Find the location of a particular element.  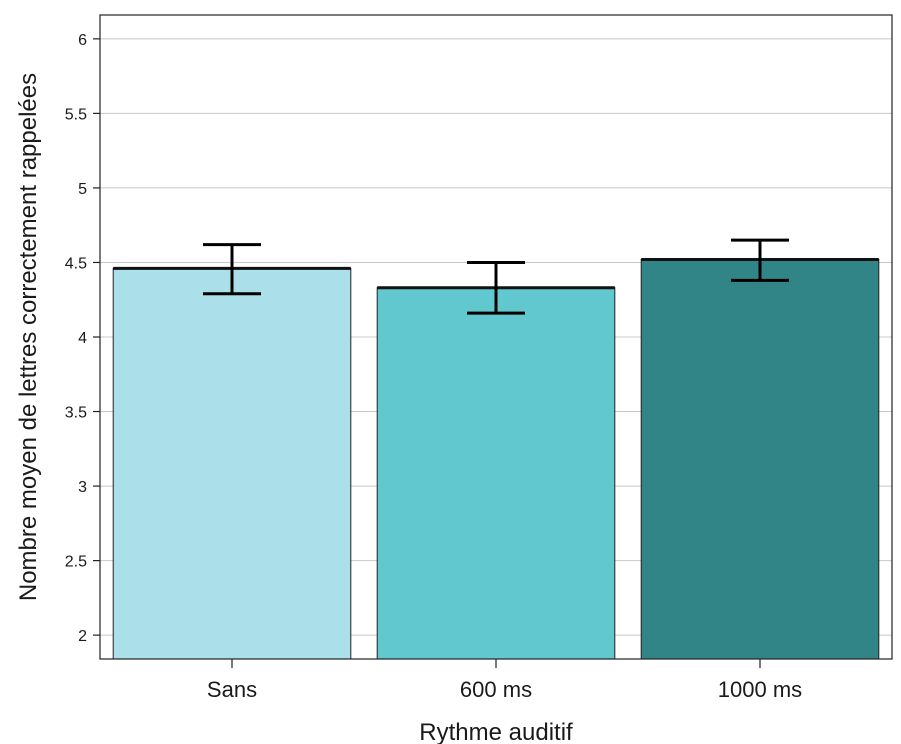

y-tick-label: 6 is located at coordinates (82, 40).